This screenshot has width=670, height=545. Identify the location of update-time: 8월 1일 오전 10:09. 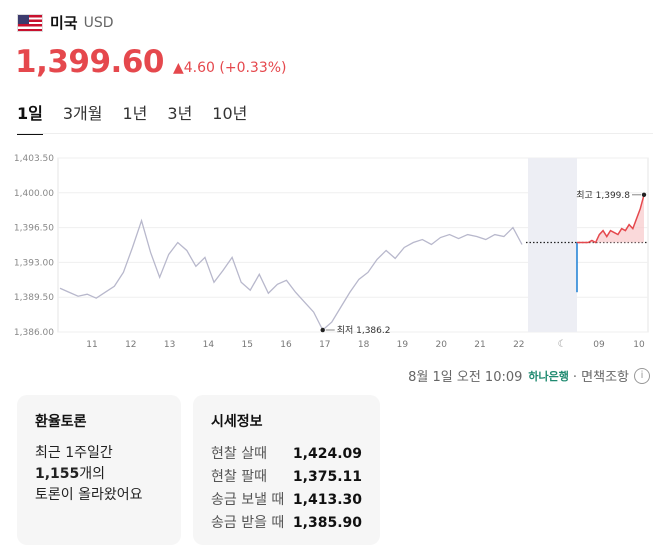
(465, 377).